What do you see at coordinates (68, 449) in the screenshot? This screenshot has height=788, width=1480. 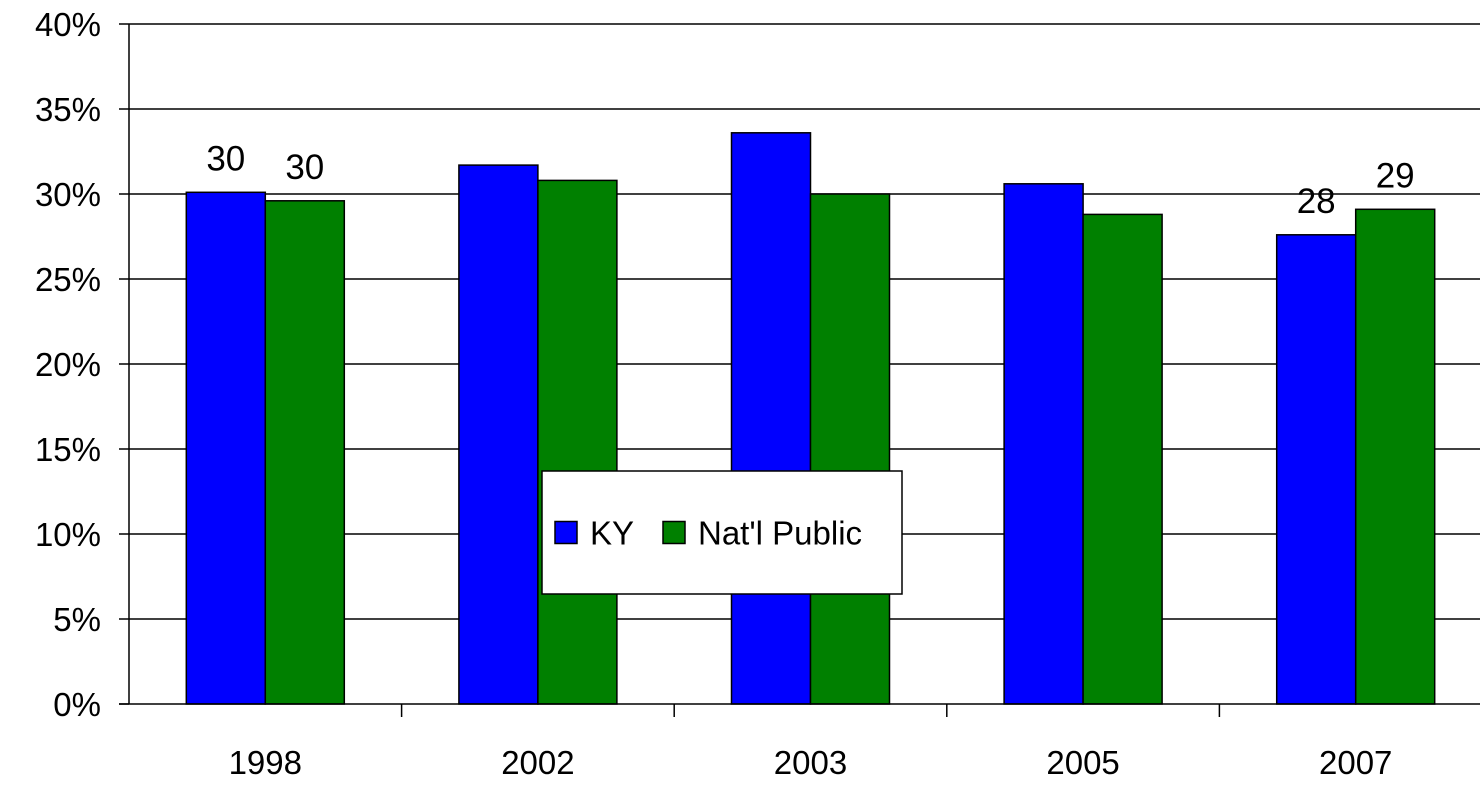 I see `y-tick-label: 15%` at bounding box center [68, 449].